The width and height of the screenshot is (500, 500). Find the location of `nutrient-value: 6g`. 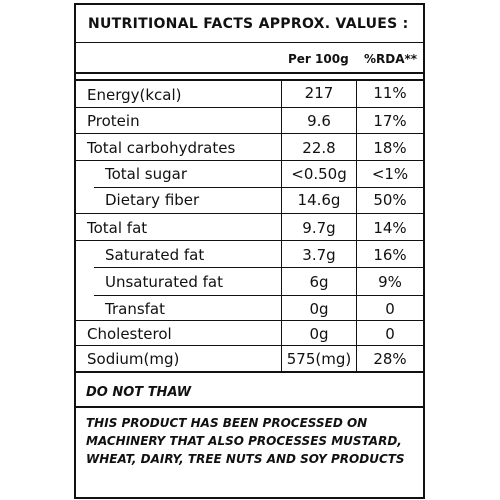

nutrient-value: 6g is located at coordinates (319, 282).